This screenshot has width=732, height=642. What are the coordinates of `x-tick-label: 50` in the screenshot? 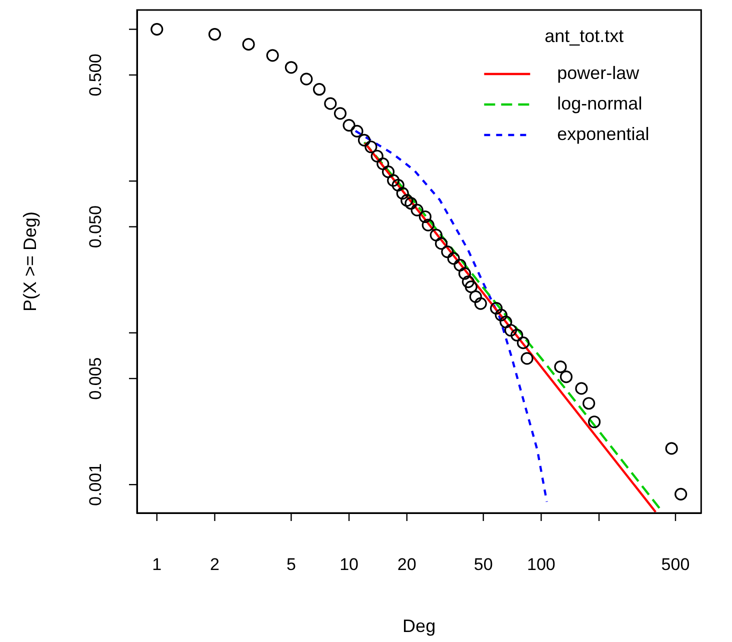 It's located at (483, 564).